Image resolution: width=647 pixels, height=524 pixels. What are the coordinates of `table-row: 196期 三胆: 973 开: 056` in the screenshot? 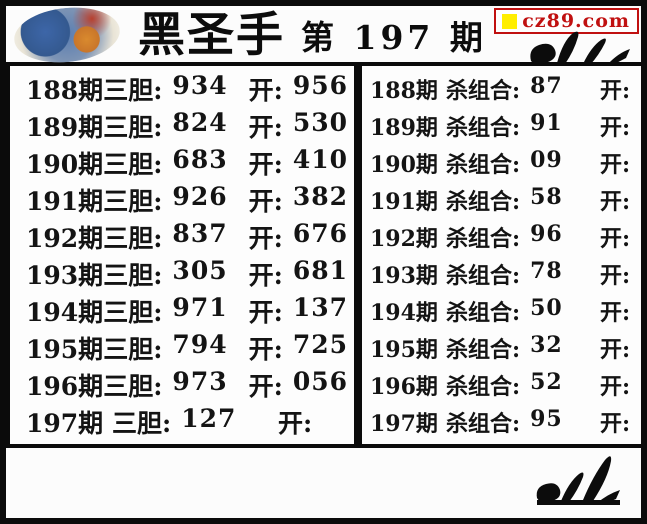 It's located at (187, 385).